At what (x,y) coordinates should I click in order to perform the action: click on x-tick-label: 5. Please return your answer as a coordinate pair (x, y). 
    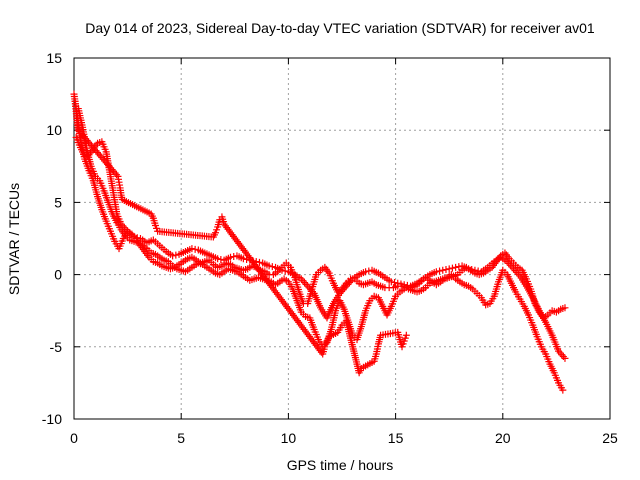
    Looking at the image, I should click on (181, 438).